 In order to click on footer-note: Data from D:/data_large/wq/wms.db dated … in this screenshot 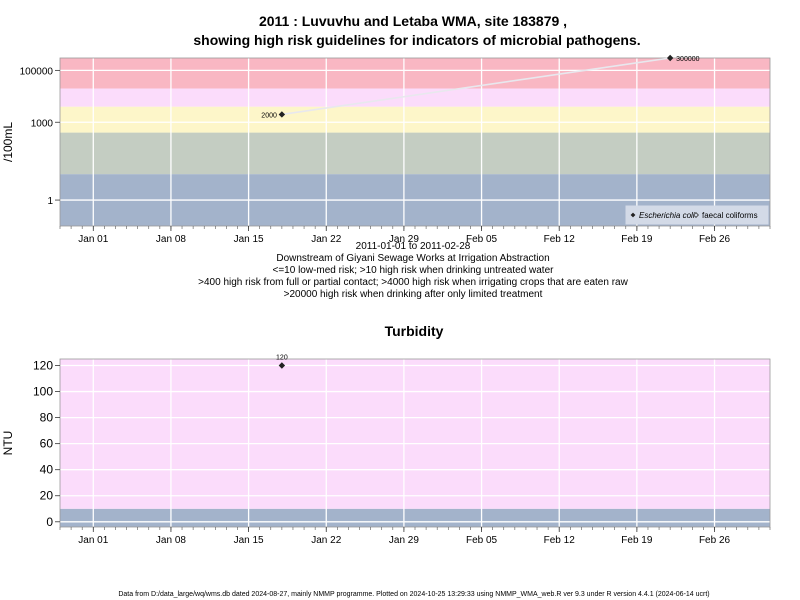, I will do `click(413, 594)`.